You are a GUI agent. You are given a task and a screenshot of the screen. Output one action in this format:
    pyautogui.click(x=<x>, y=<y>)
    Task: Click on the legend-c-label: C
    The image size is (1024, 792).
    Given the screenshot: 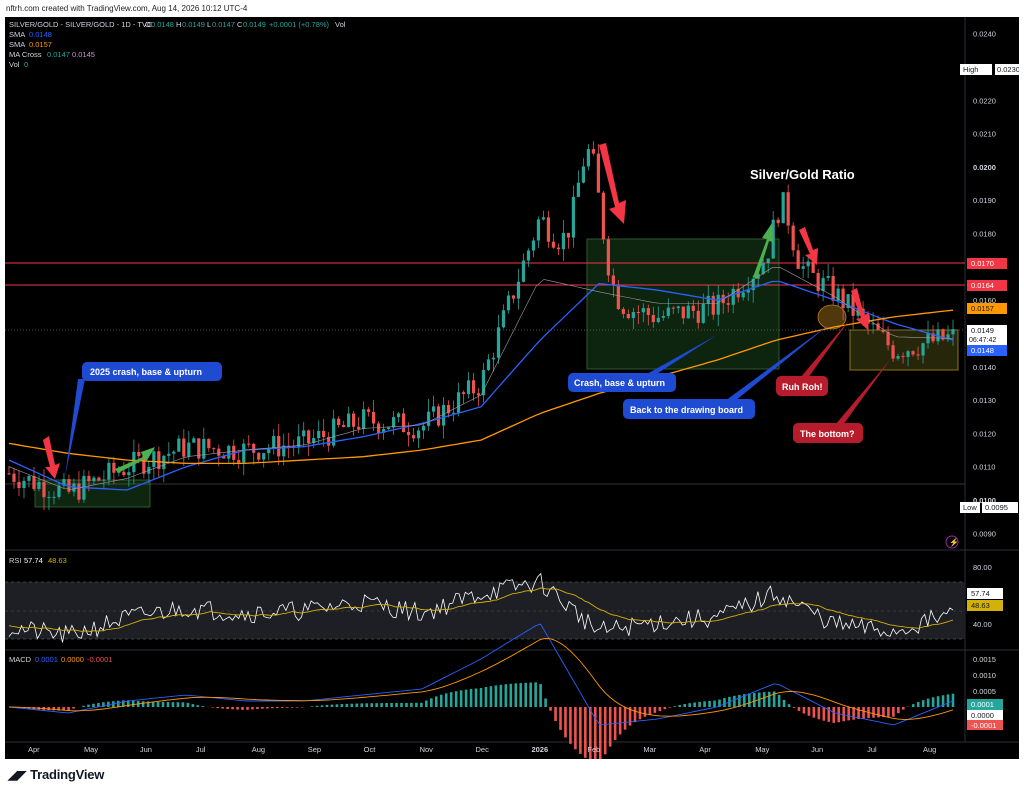 What is the action you would take?
    pyautogui.click(x=240, y=24)
    